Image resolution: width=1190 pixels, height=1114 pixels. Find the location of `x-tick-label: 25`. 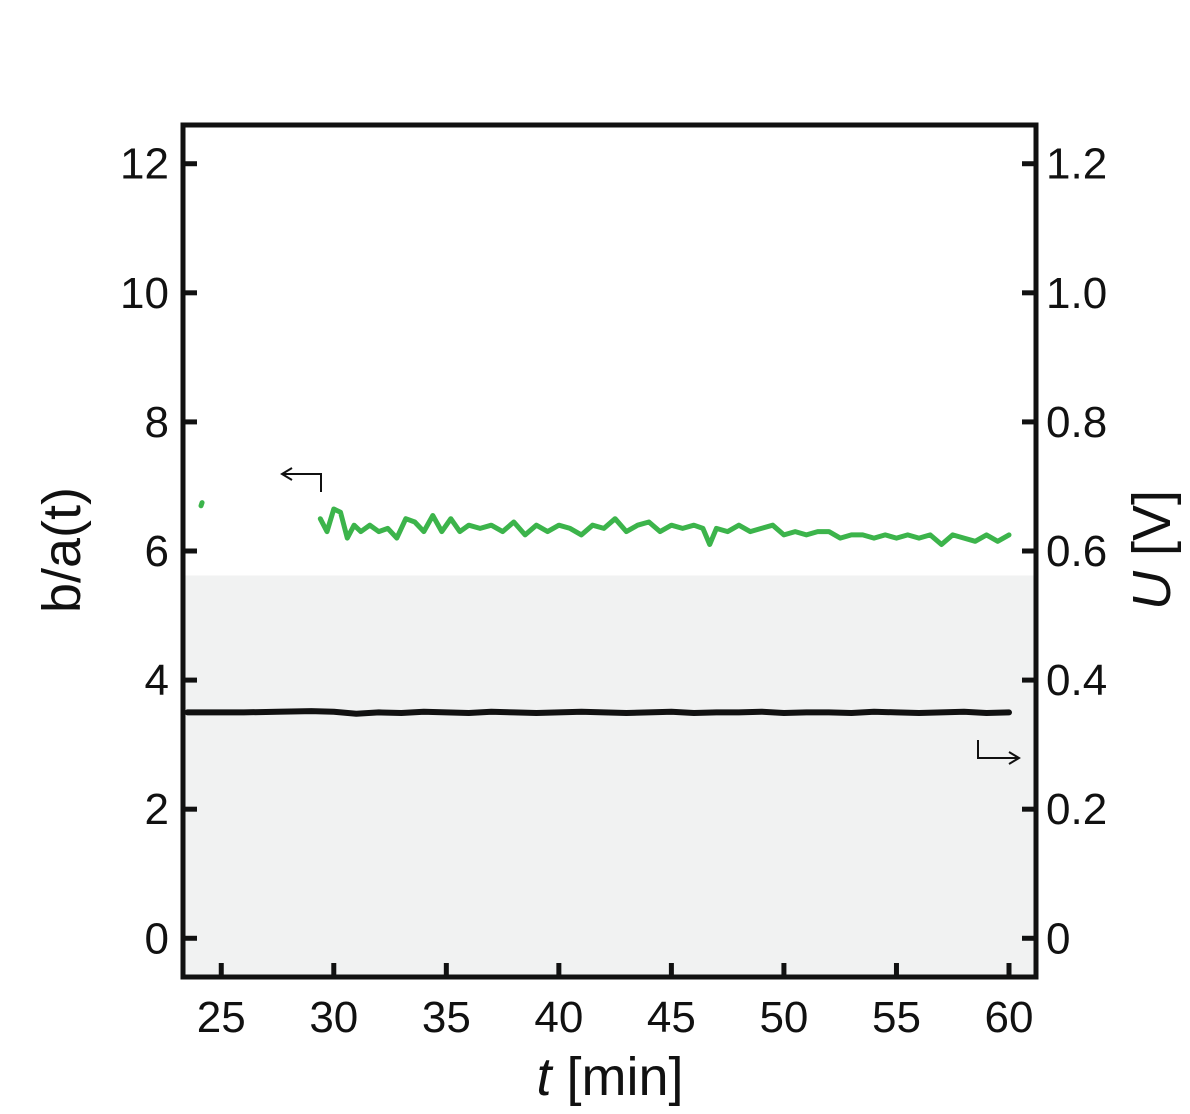

x-tick-label: 25 is located at coordinates (221, 1017).